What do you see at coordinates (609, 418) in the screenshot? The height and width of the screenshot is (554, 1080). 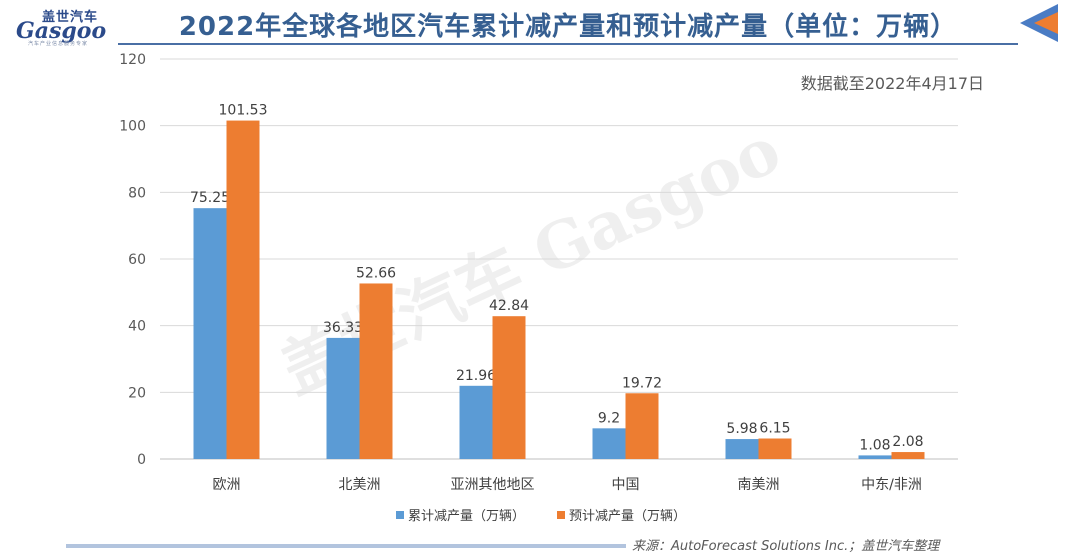 I see `data-label: 9.2` at bounding box center [609, 418].